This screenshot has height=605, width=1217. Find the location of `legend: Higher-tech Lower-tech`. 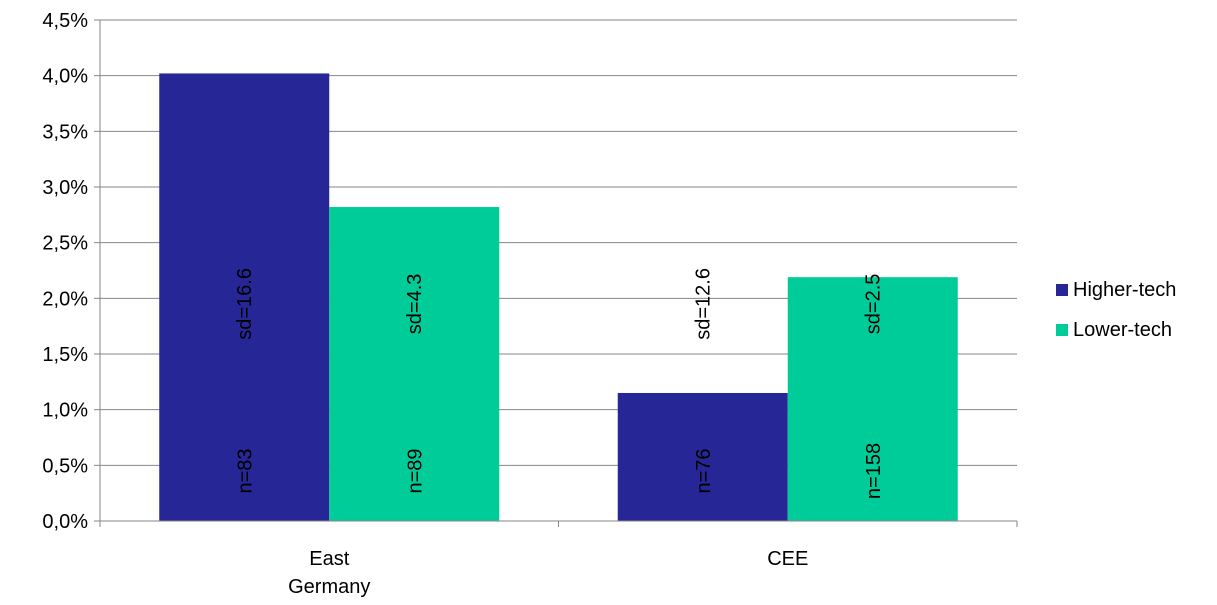

legend: Higher-tech Lower-tech is located at coordinates (1116, 316).